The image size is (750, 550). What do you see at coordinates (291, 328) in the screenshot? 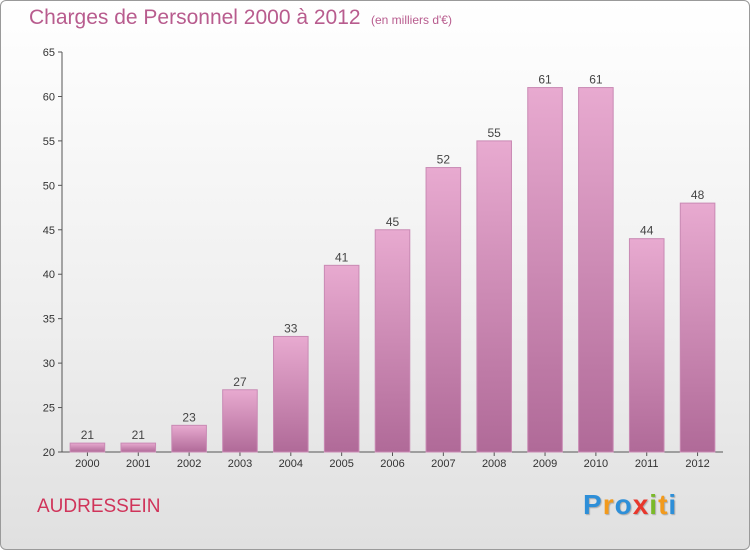
I see `data-label-2004: 33` at bounding box center [291, 328].